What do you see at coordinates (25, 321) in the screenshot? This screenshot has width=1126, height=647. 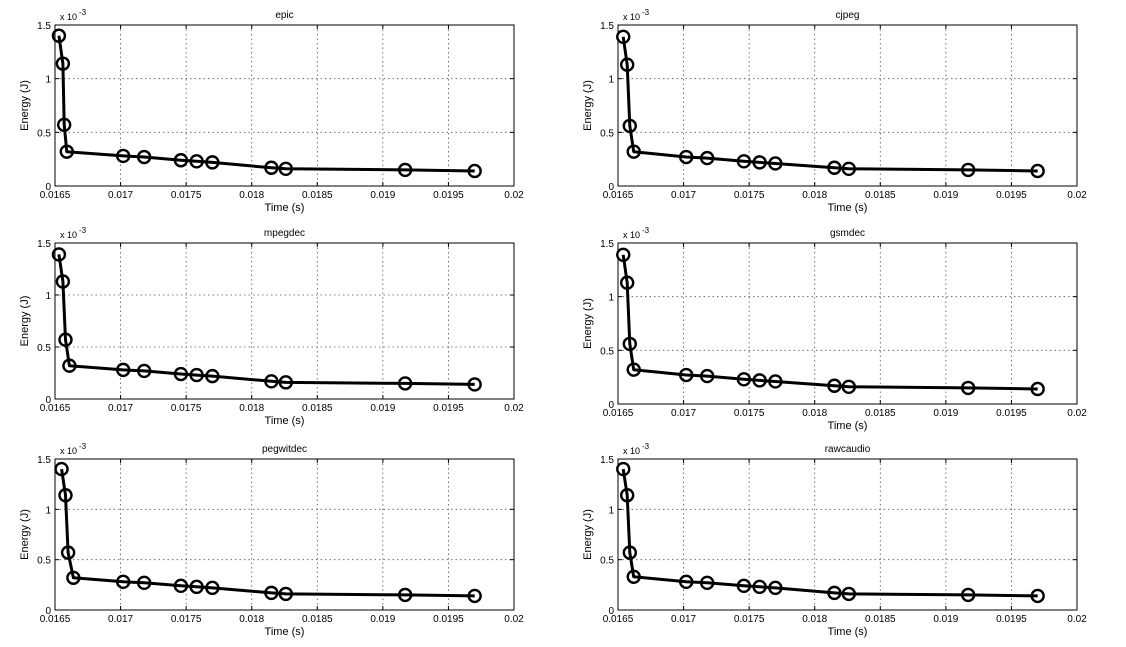 I see `y-axis-label: Energy (J)` at bounding box center [25, 321].